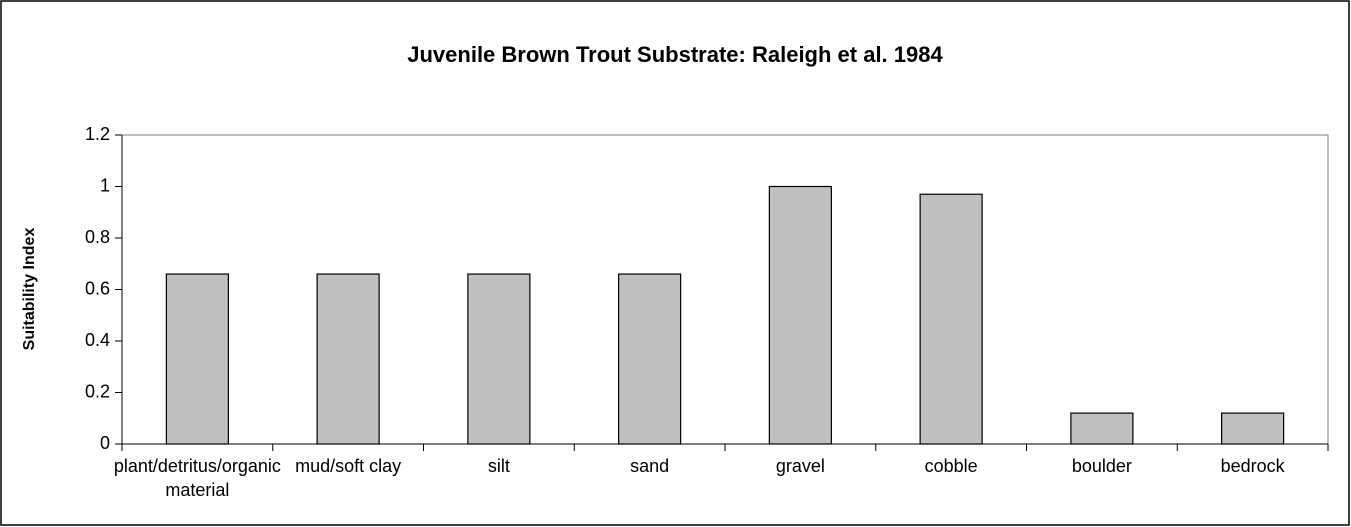 The width and height of the screenshot is (1351, 527). I want to click on y-tick-label: 0, so click(105, 443).